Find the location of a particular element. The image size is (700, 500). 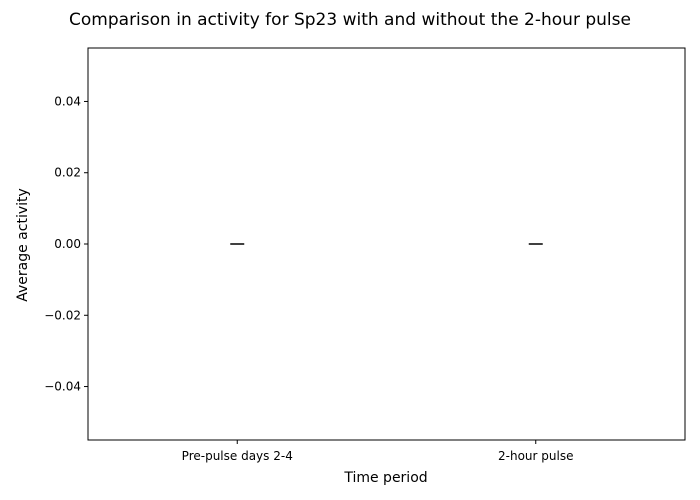

y-tick-label: 0.00 is located at coordinates (67, 244).